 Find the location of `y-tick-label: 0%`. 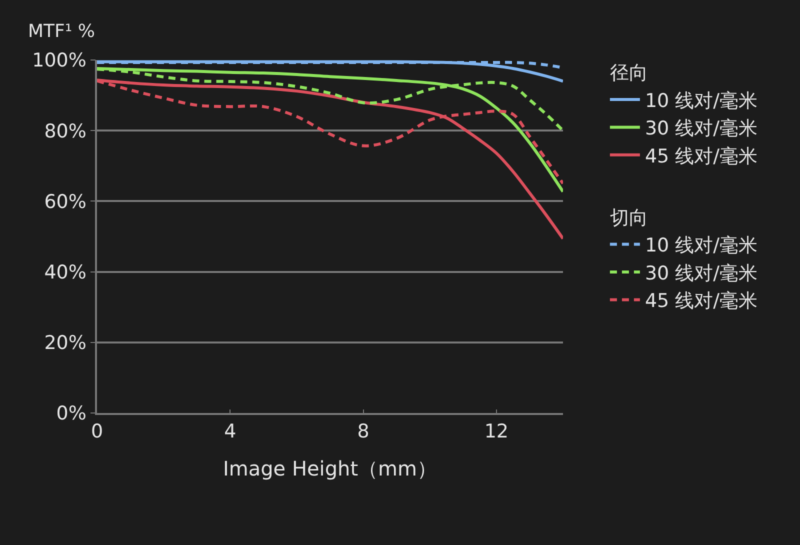

y-tick-label: 0% is located at coordinates (71, 413).